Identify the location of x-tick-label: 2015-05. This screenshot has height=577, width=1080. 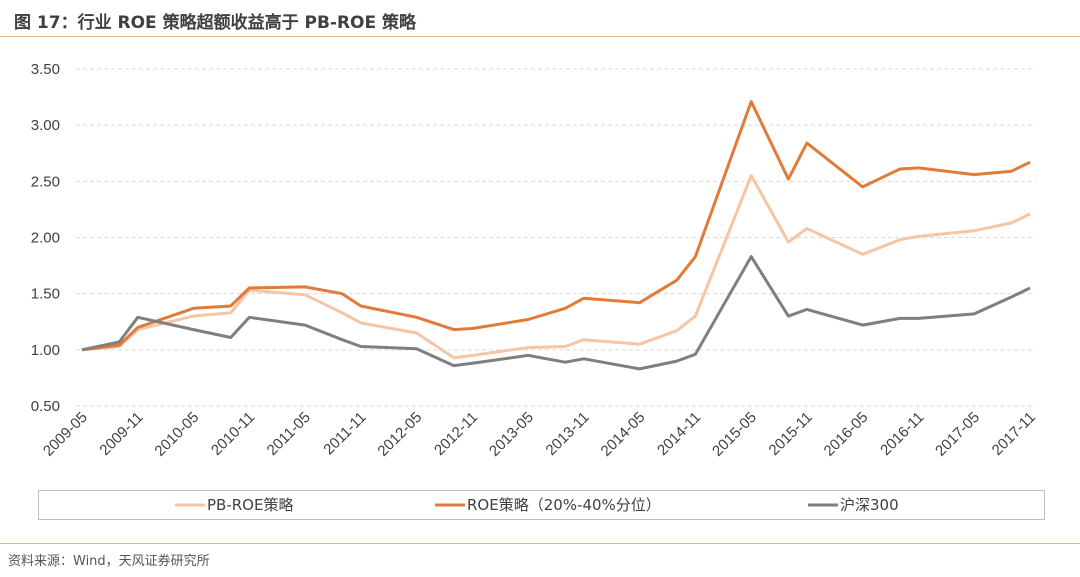
(734, 434).